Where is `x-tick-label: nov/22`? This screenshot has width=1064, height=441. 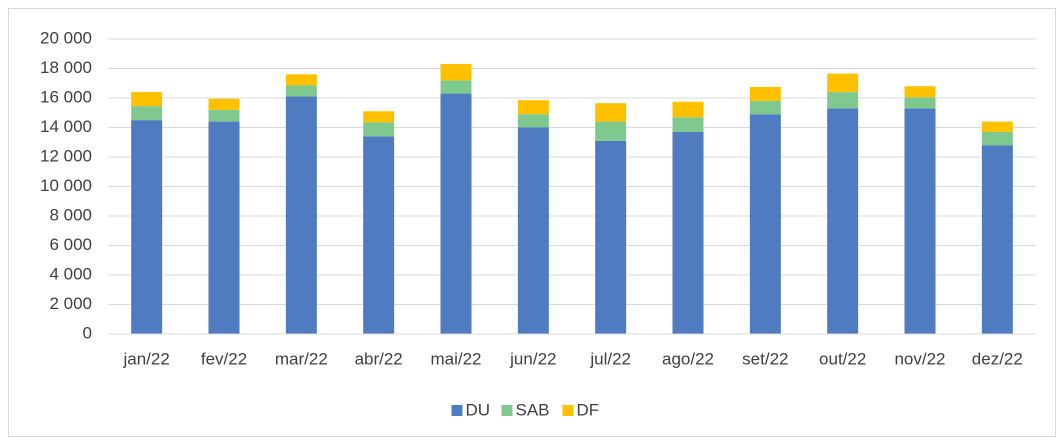 x-tick-label: nov/22 is located at coordinates (919, 358).